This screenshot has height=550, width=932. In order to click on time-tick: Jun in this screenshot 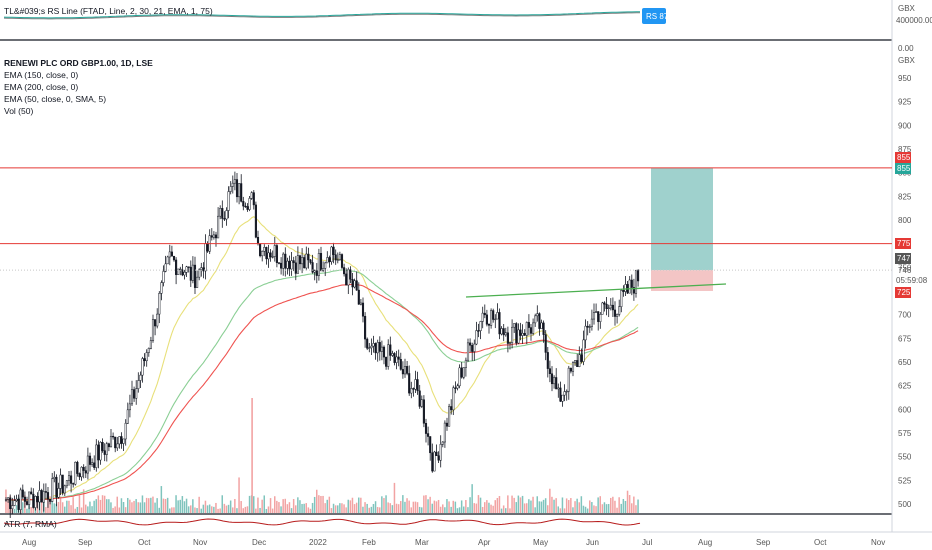, I will do `click(592, 542)`.